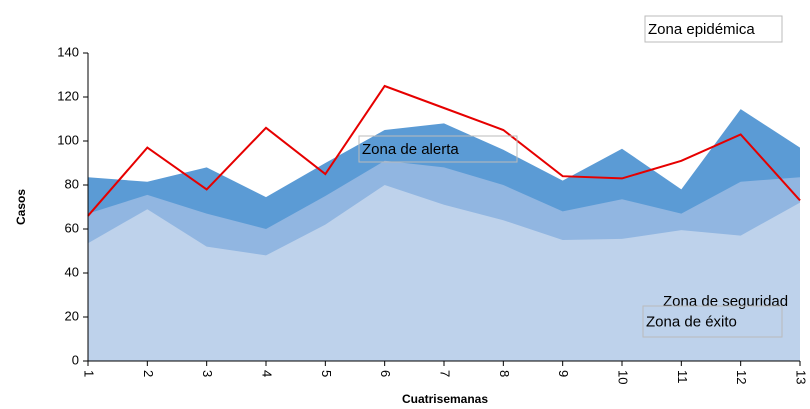 Image resolution: width=810 pixels, height=409 pixels. What do you see at coordinates (72, 227) in the screenshot?
I see `y-tick-label: 60` at bounding box center [72, 227].